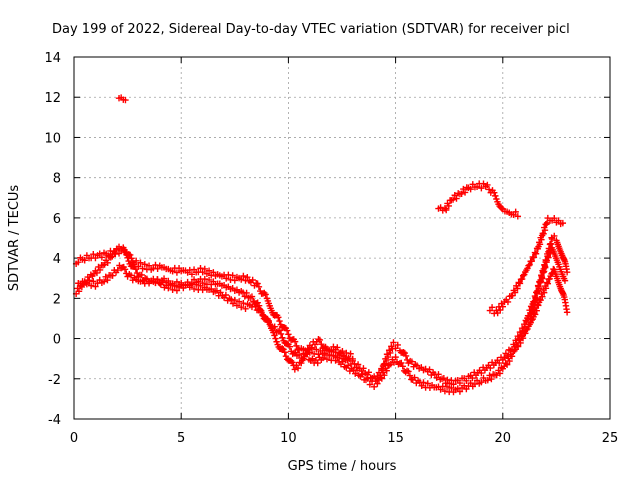  Describe the element at coordinates (52, 98) in the screenshot. I see `y-tick-label: 12` at that location.